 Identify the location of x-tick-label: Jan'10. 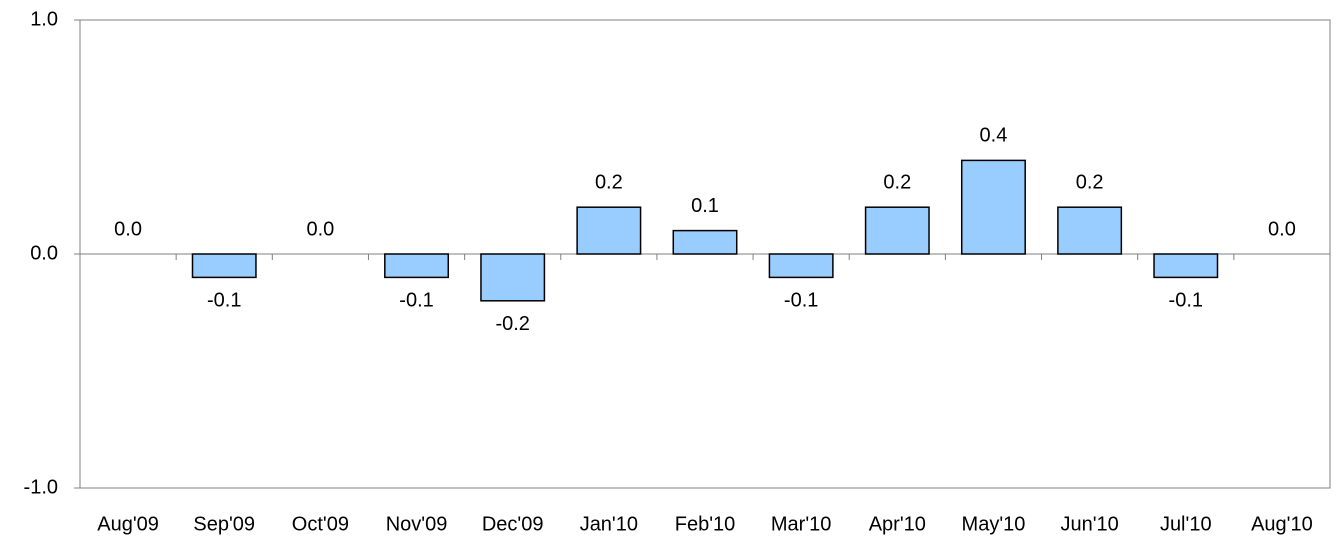
(609, 524).